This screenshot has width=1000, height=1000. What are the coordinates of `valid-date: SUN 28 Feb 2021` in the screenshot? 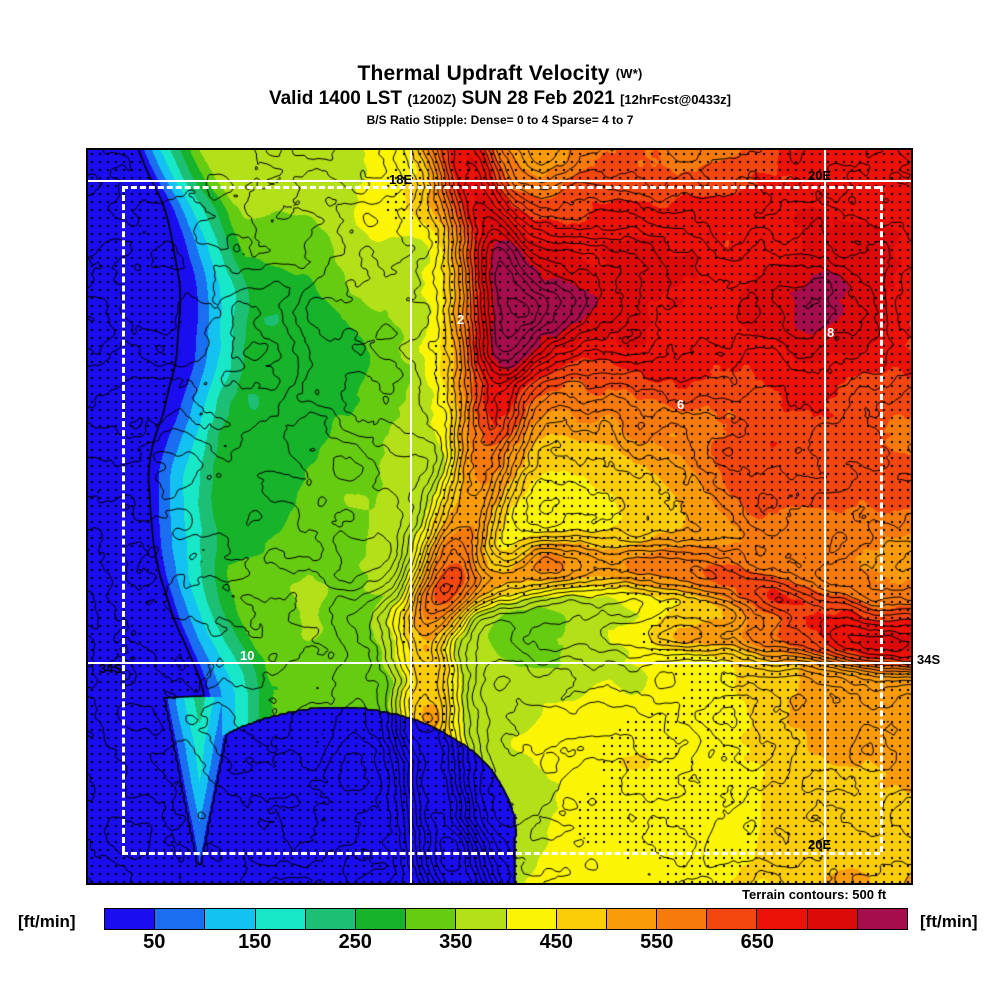 It's located at (538, 98).